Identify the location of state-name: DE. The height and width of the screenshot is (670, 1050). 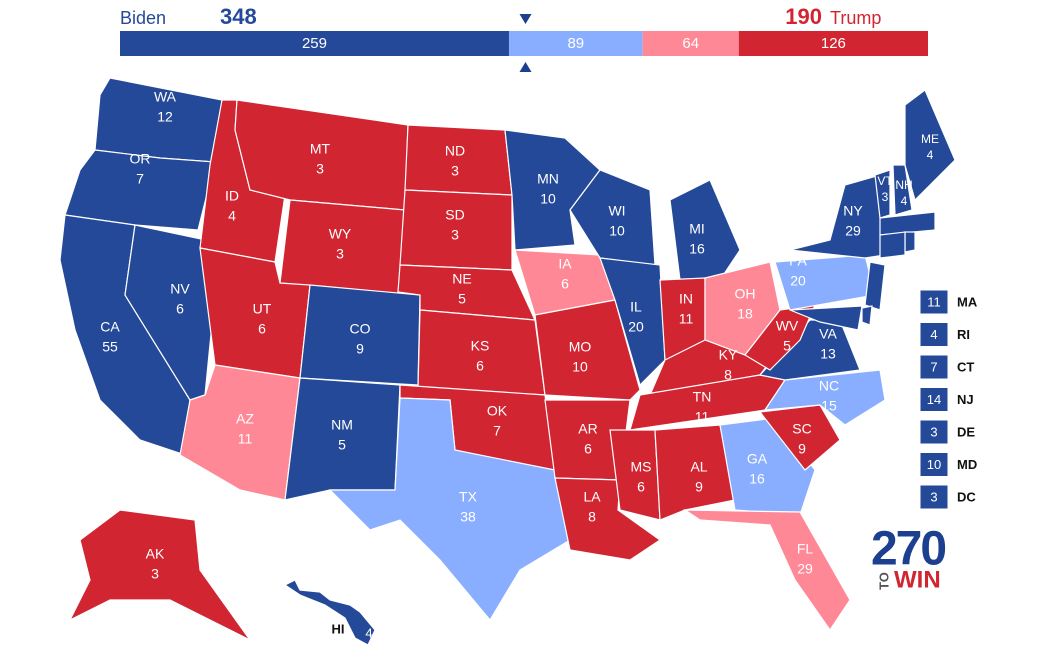
(966, 431).